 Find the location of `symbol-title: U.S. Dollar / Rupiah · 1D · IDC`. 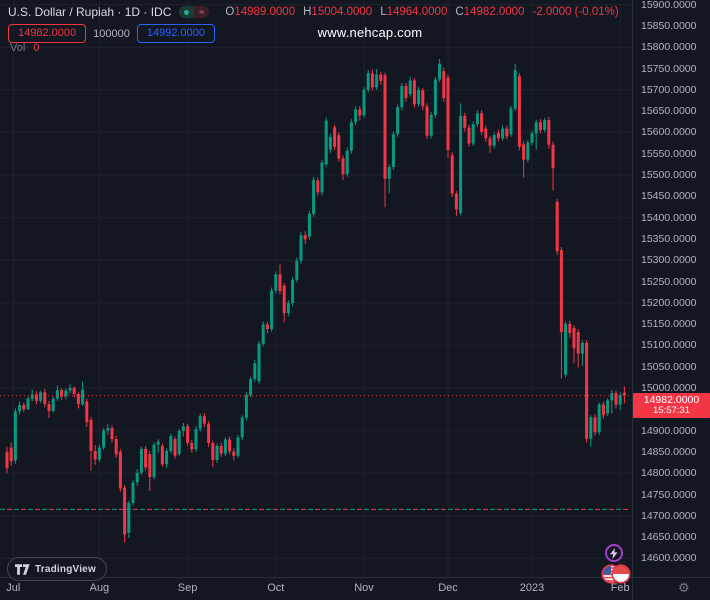

symbol-title: U.S. Dollar / Rupiah · 1D · IDC is located at coordinates (90, 12).